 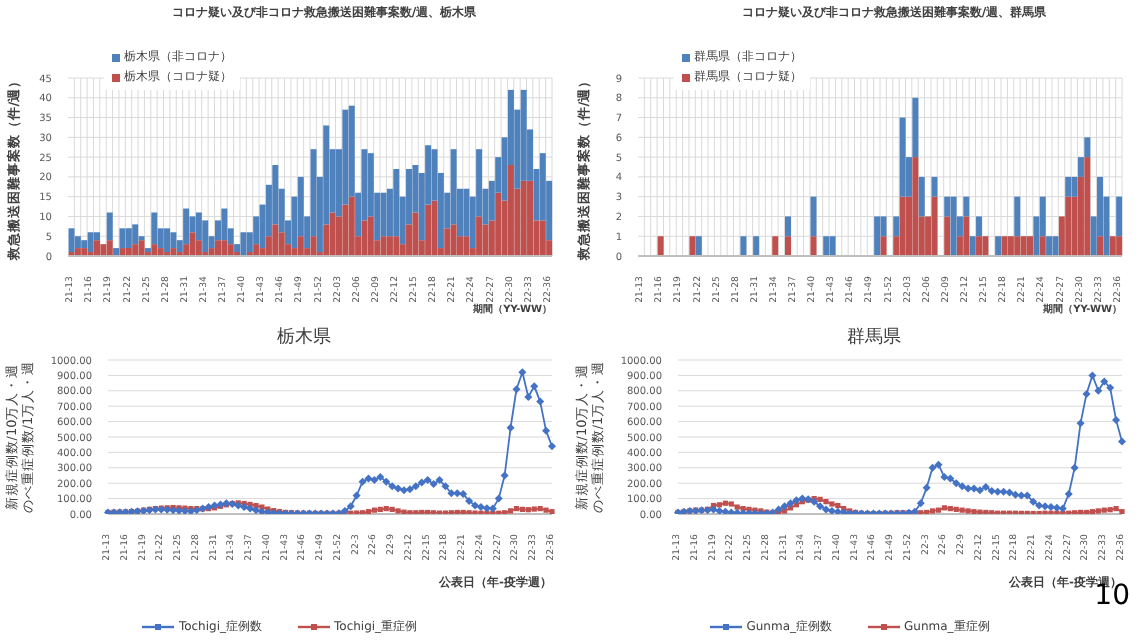 I want to click on chart-title: 群馬県, so click(x=874, y=338).